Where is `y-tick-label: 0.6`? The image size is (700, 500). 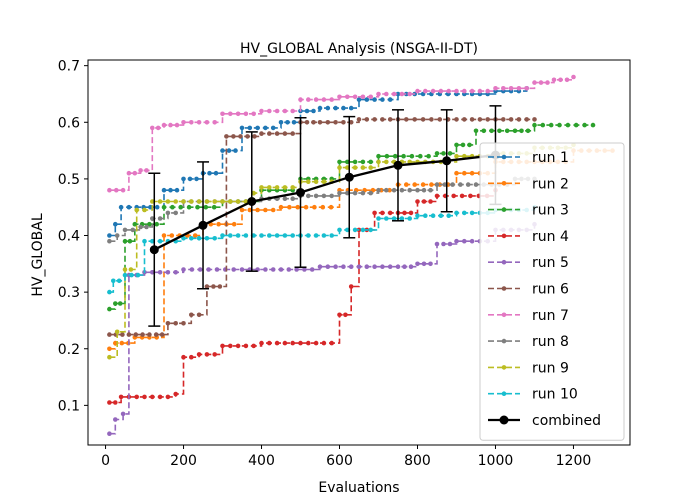 y-tick-label: 0.6 is located at coordinates (69, 123).